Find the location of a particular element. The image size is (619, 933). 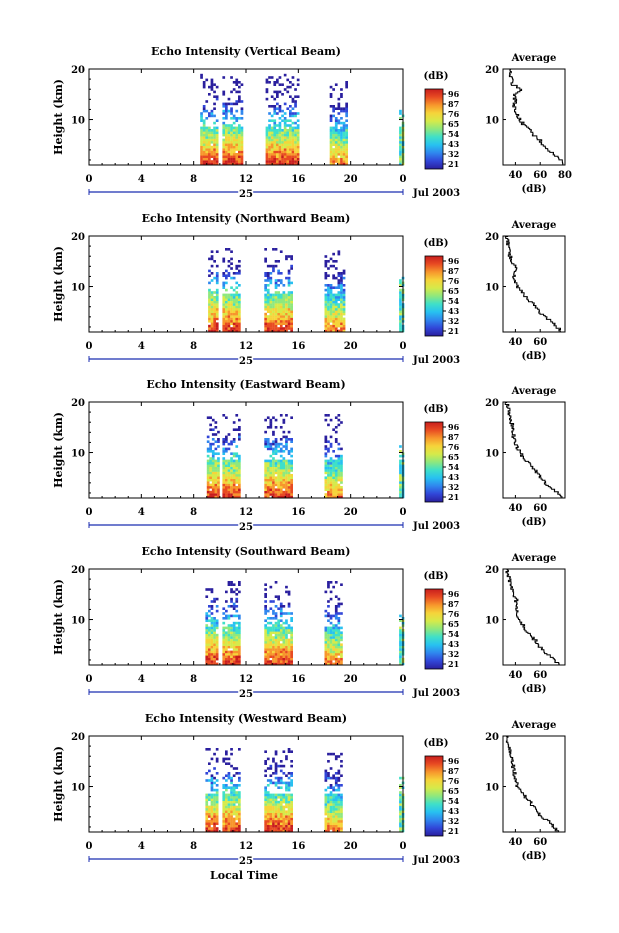

plot-frame is located at coordinates (246, 784).